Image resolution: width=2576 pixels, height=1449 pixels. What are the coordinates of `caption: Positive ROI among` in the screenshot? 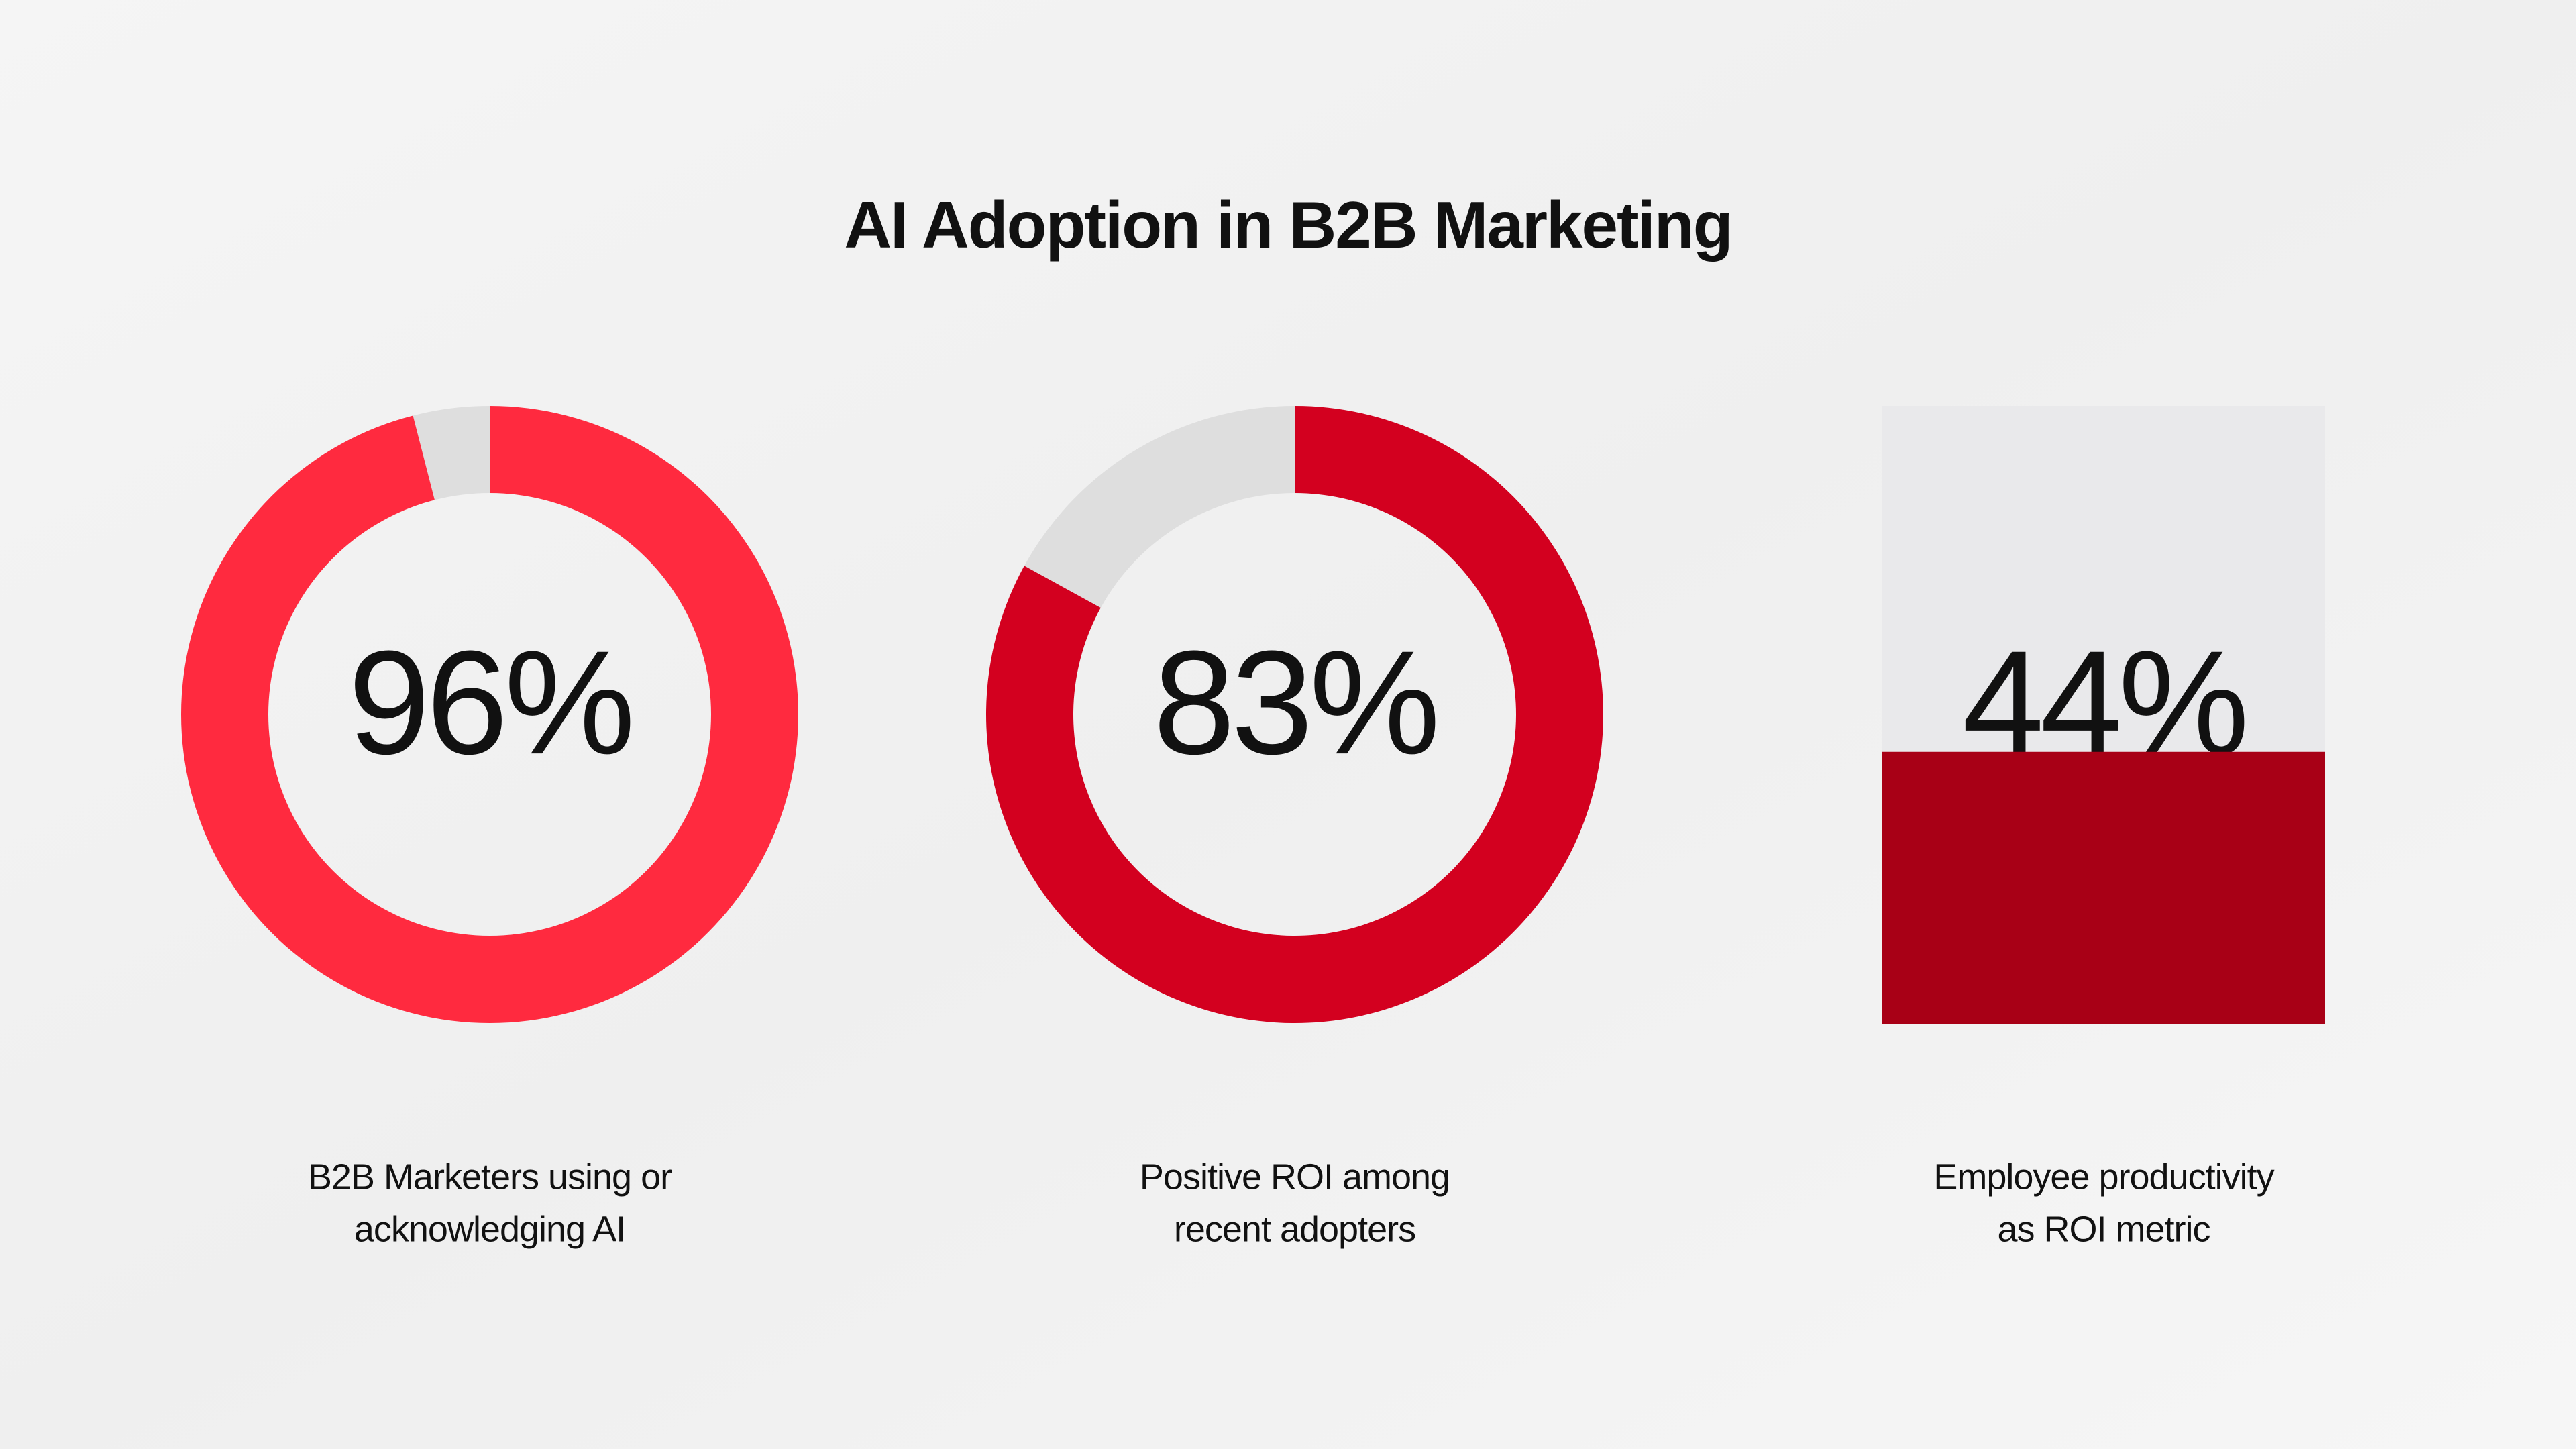 It's located at (1295, 1177).